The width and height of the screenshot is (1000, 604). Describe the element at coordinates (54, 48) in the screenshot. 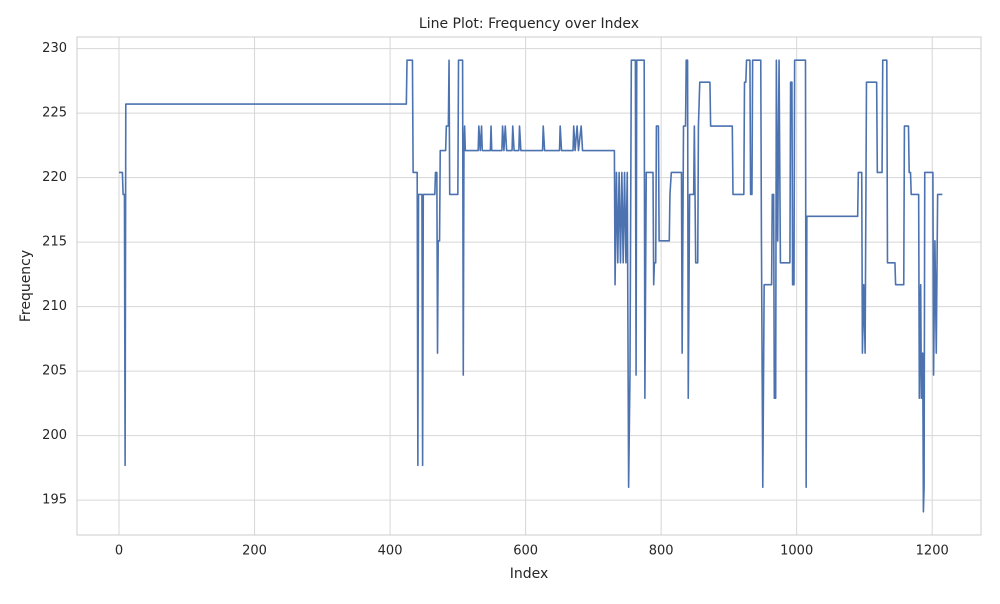

I see `y-tick-label: 230` at that location.